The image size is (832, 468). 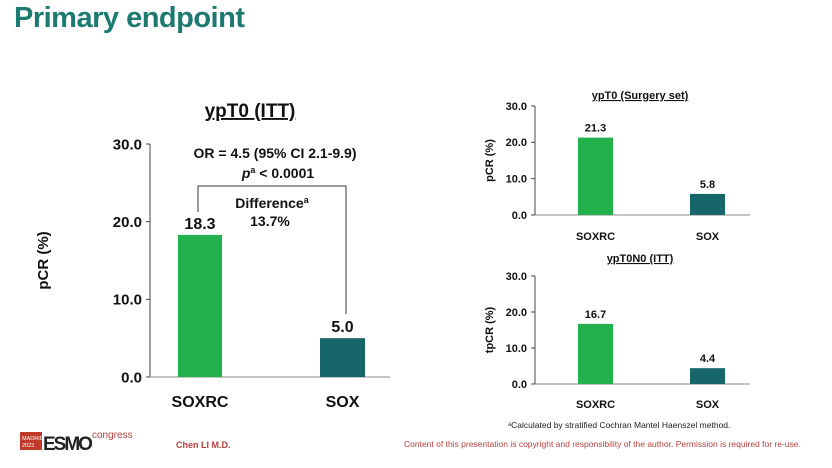 I want to click on slide-title: Primary endpoint, so click(x=129, y=18).